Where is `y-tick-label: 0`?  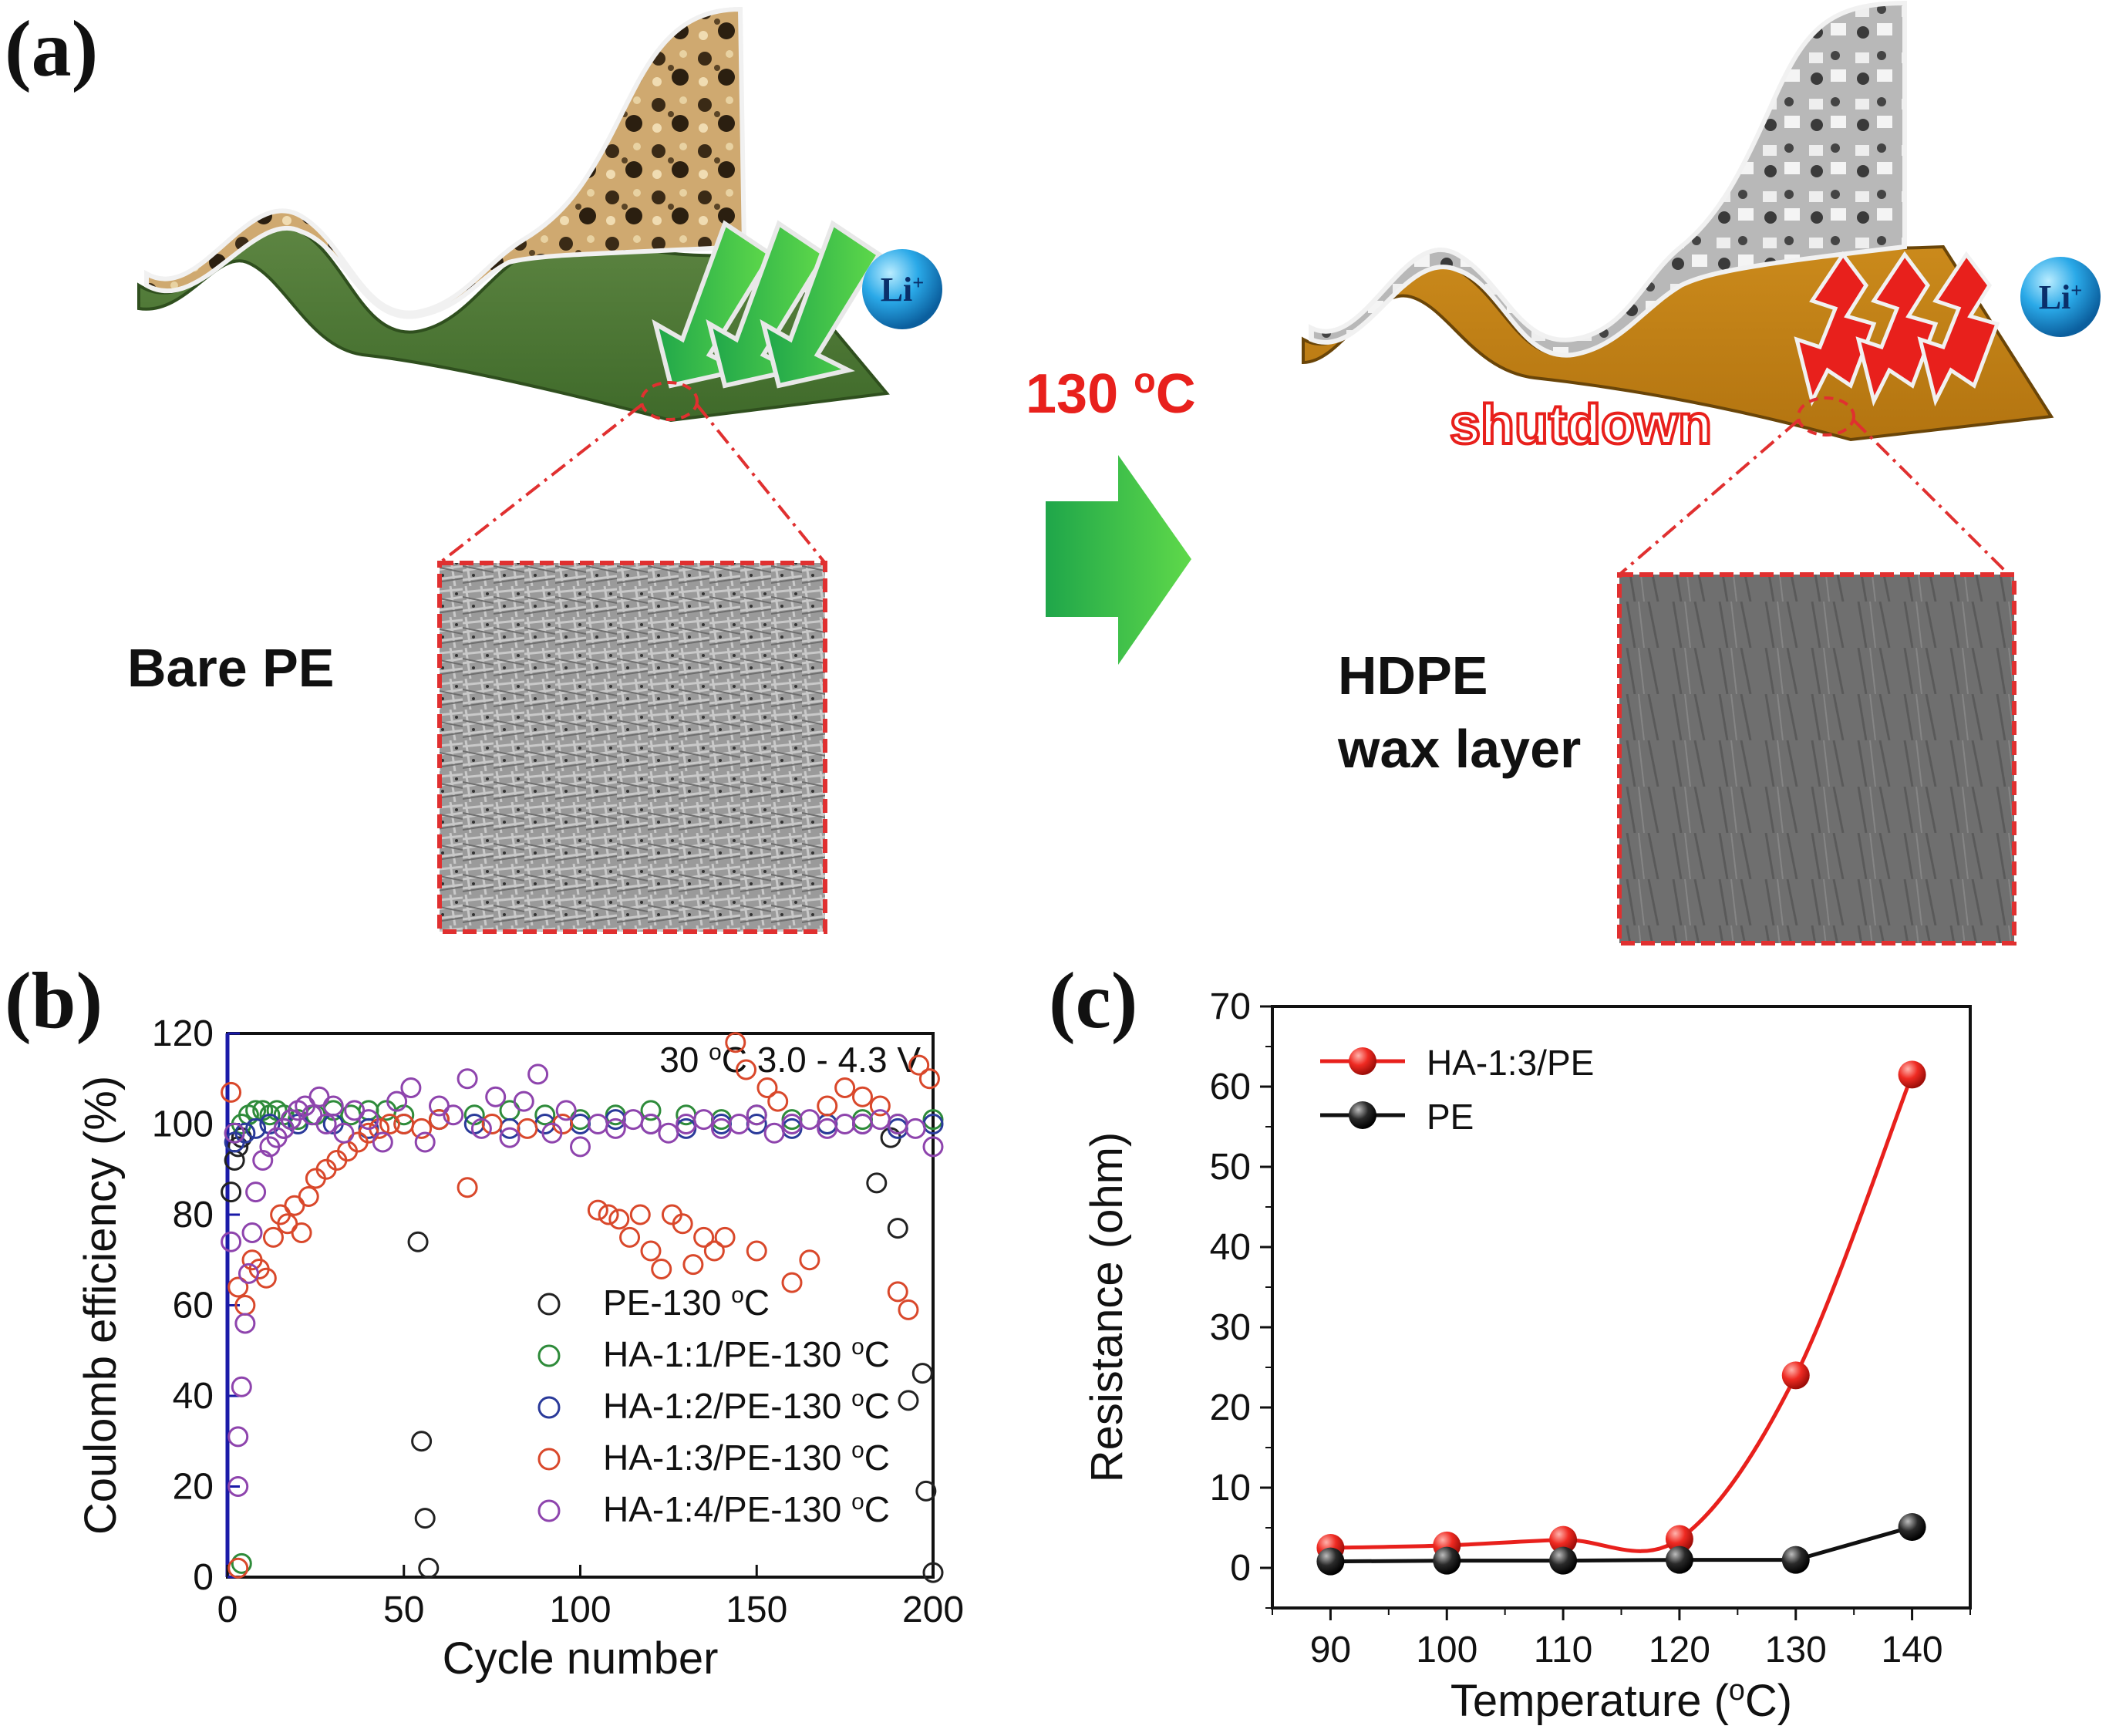 y-tick-label: 0 is located at coordinates (1240, 1568).